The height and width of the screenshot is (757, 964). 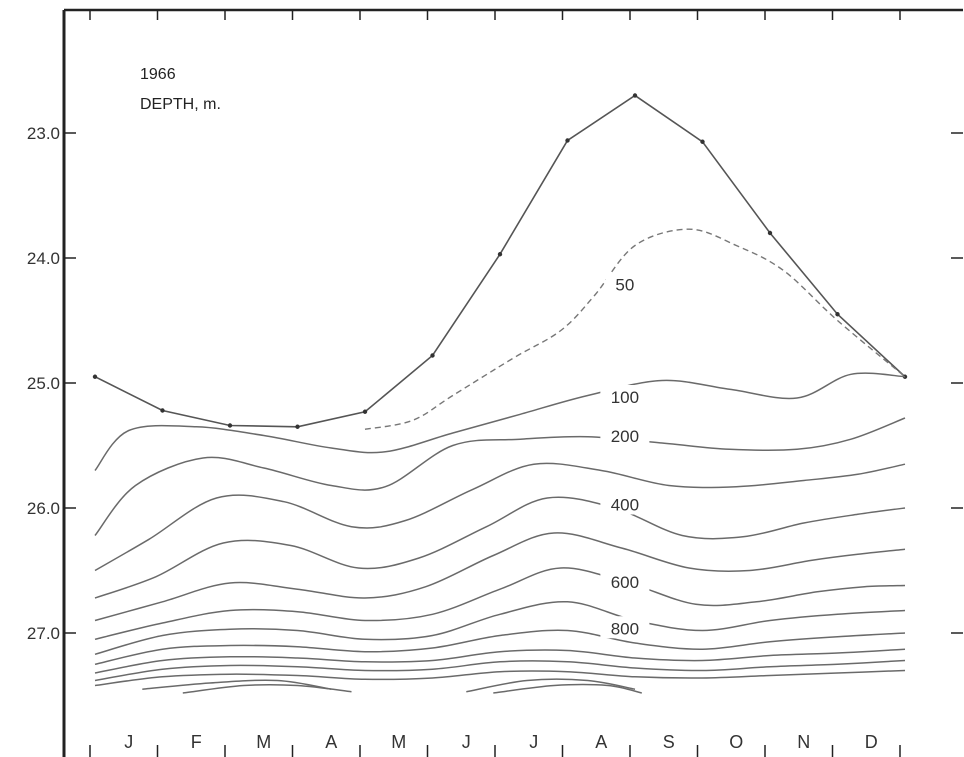 I want to click on x-tick-label: F, so click(x=196, y=742).